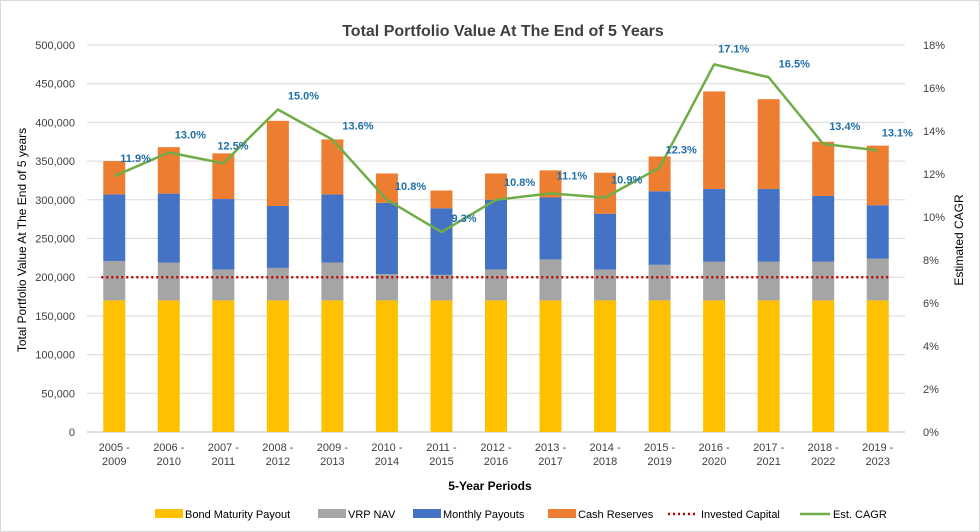 This screenshot has height=532, width=980. What do you see at coordinates (55, 240) in the screenshot?
I see `y-tick-label: 250,000` at bounding box center [55, 240].